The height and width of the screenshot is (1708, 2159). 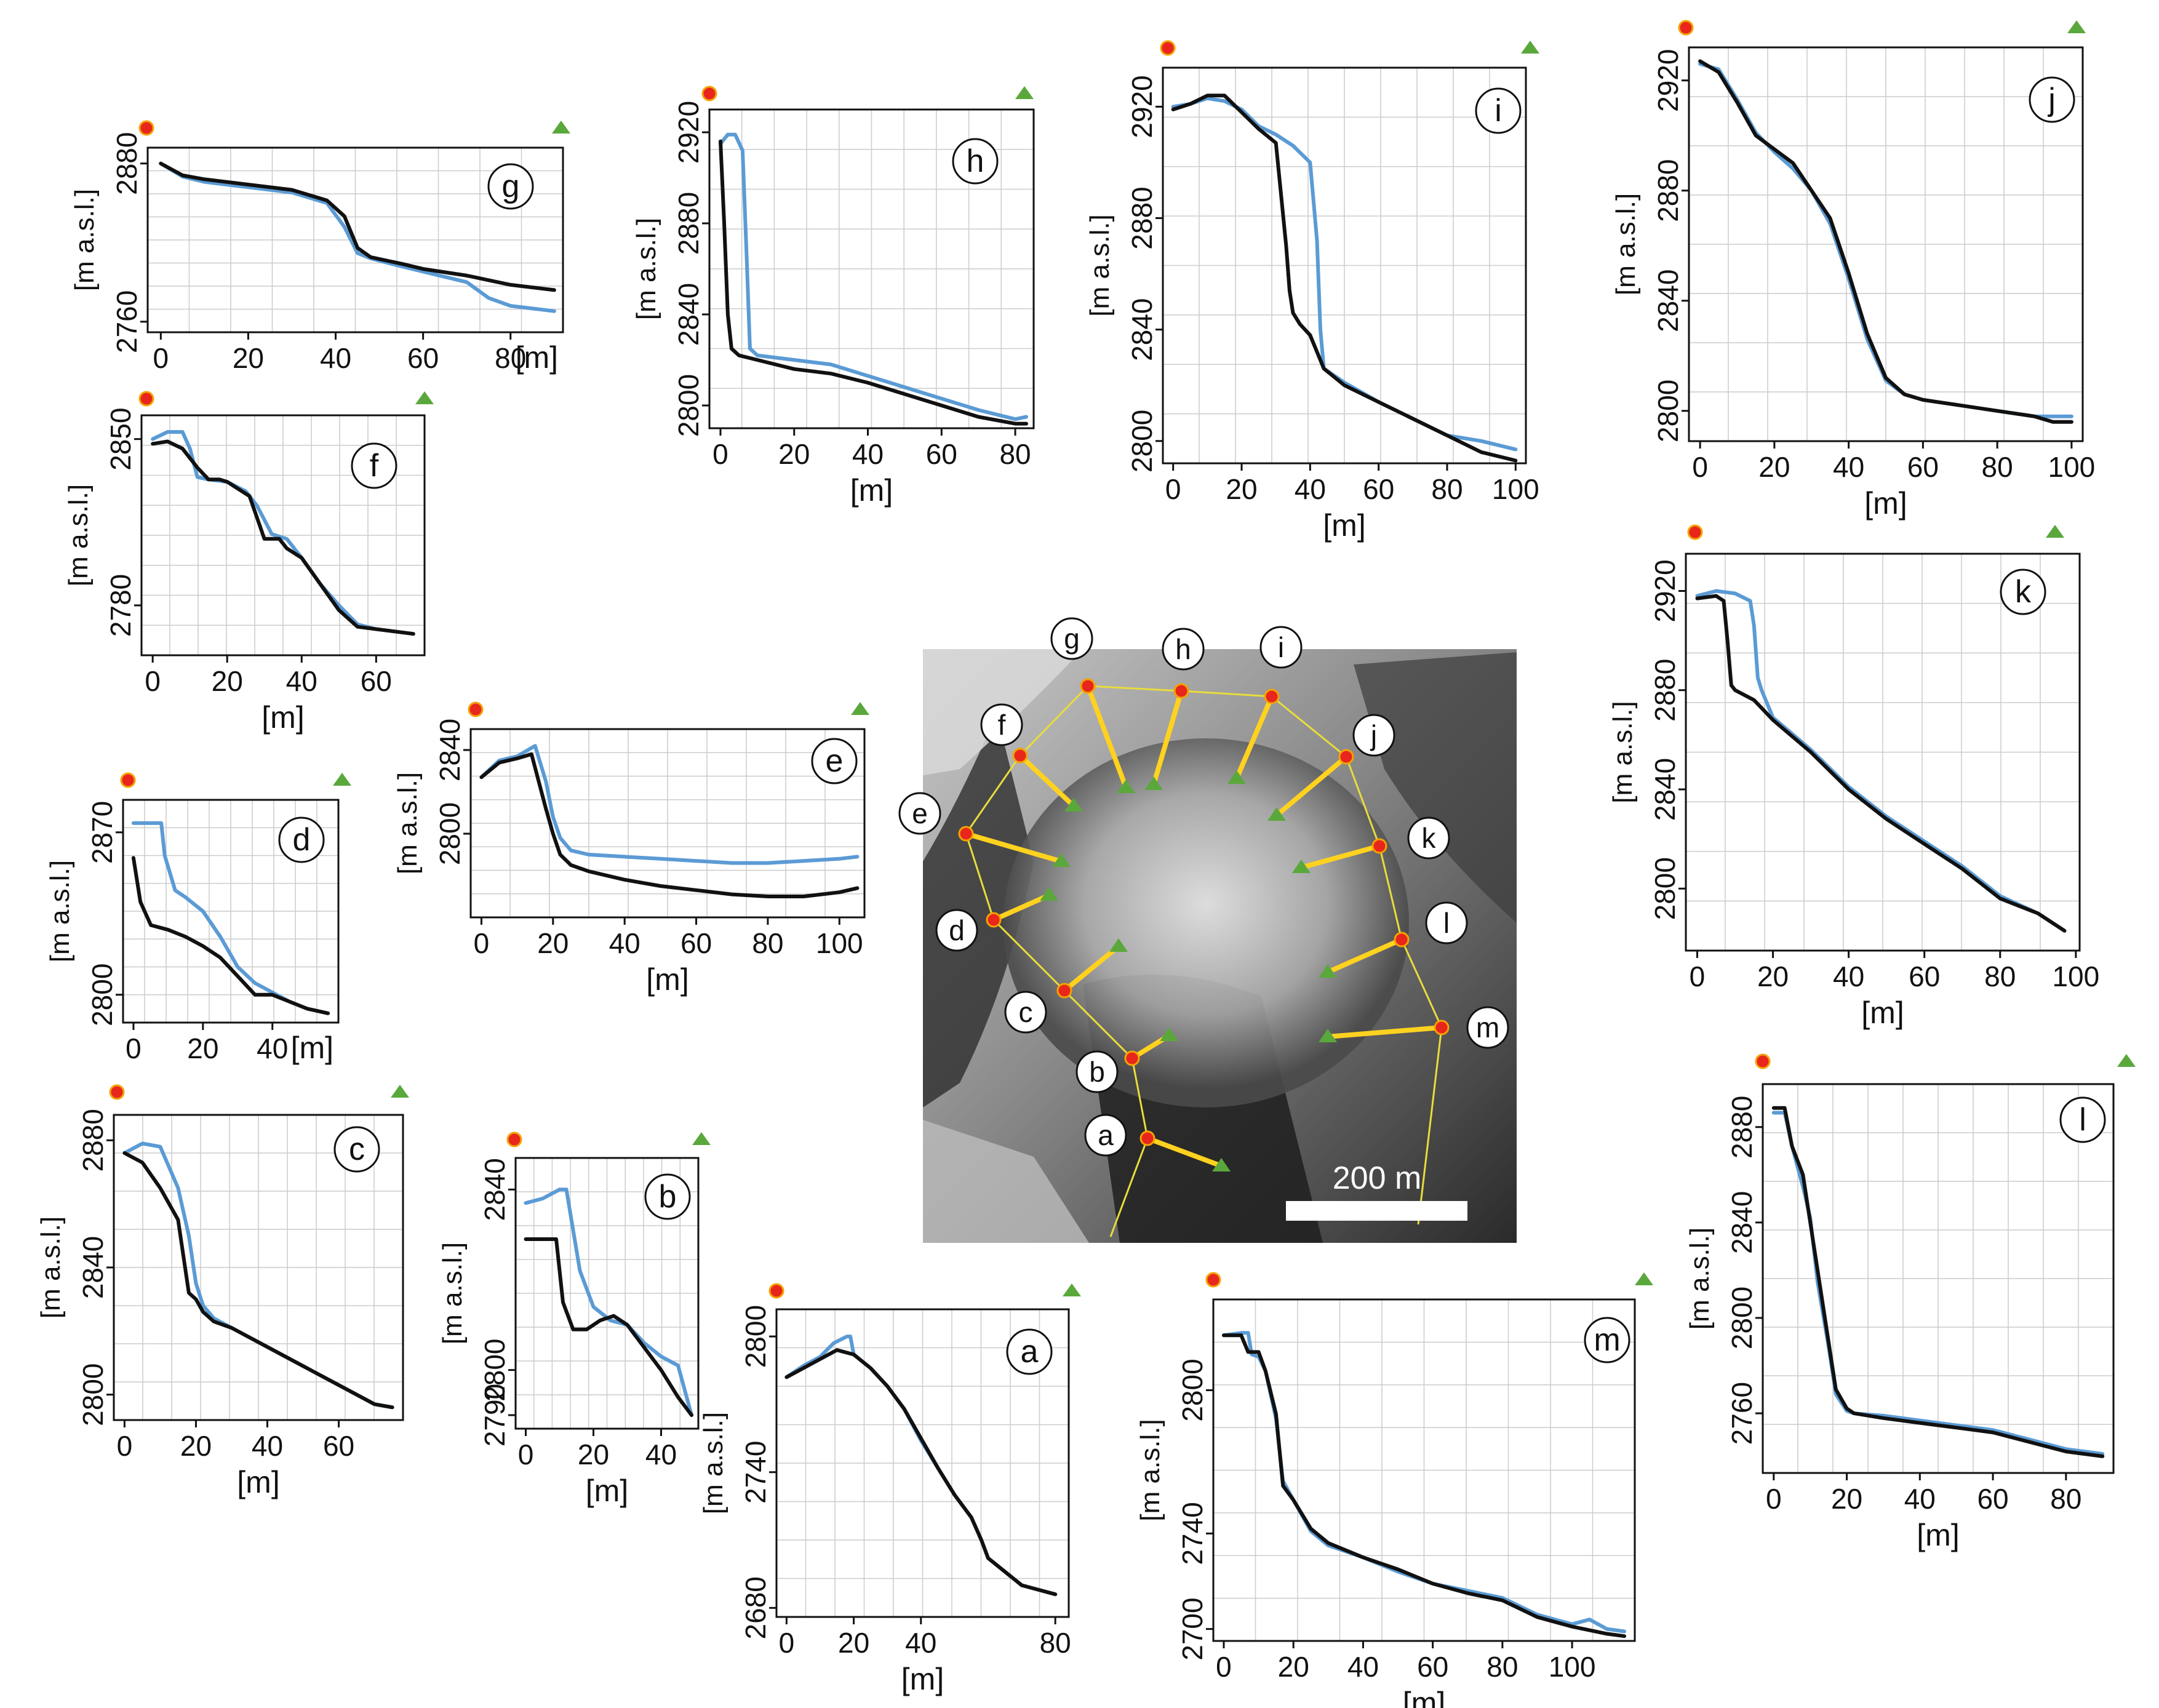 What do you see at coordinates (1064, 991) in the screenshot?
I see `map-start-marker-c` at bounding box center [1064, 991].